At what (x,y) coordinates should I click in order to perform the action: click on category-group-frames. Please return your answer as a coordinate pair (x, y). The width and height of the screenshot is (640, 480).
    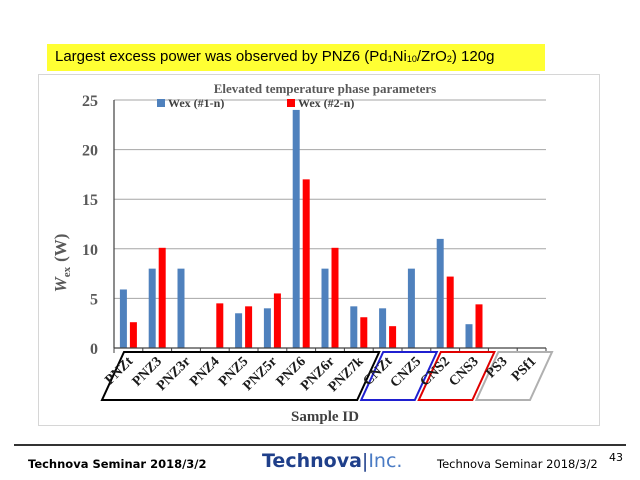
    Looking at the image, I should click on (327, 376).